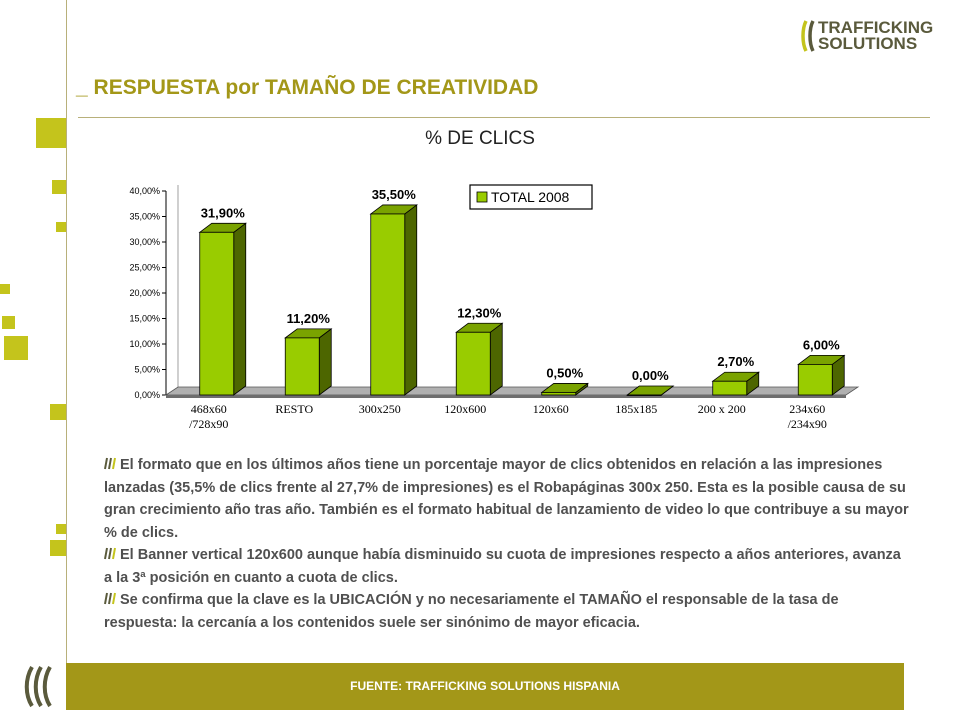 The width and height of the screenshot is (960, 720). What do you see at coordinates (144, 242) in the screenshot?
I see `y-tick-label: 30,00%` at bounding box center [144, 242].